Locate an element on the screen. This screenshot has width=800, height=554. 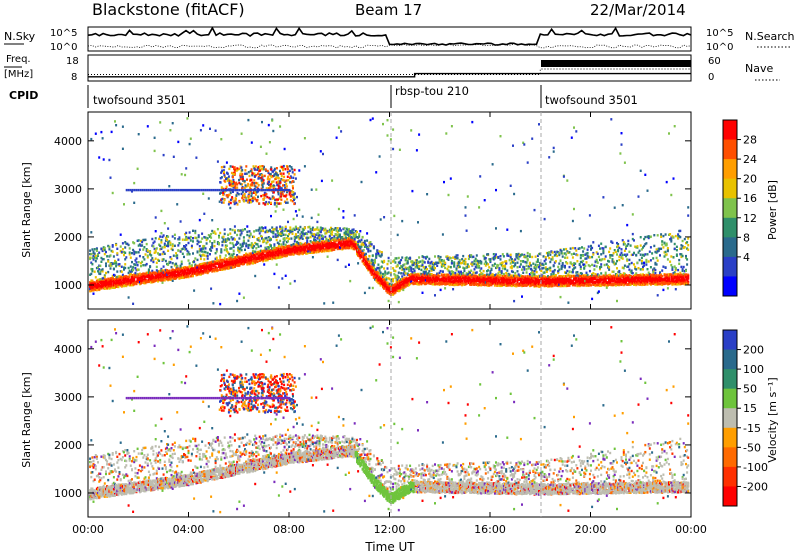
nave-tick-low: 0 is located at coordinates (711, 77).